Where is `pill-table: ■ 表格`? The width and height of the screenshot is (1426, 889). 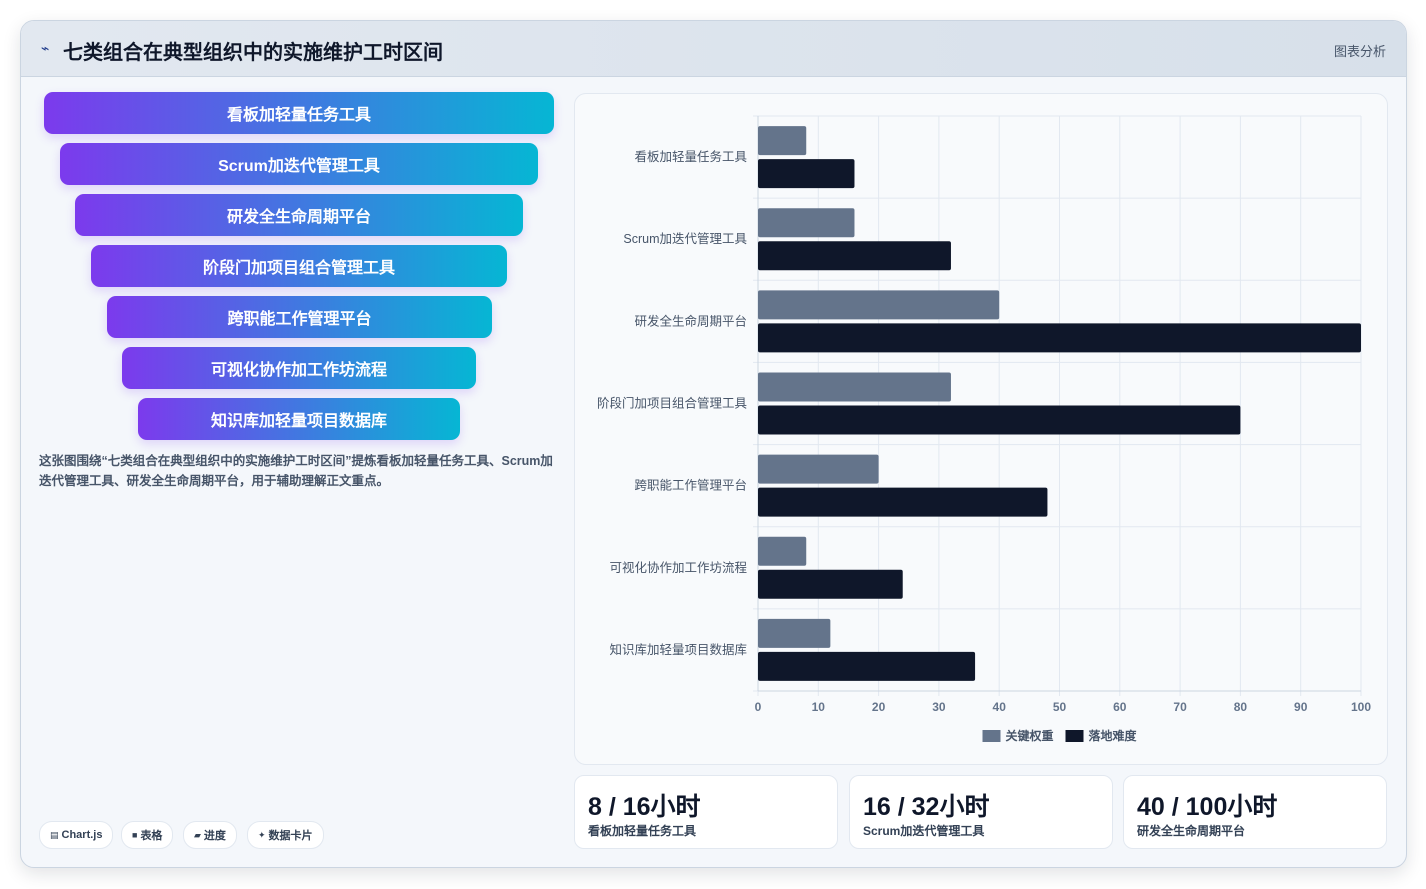
pill-table: ■ 表格 is located at coordinates (147, 835).